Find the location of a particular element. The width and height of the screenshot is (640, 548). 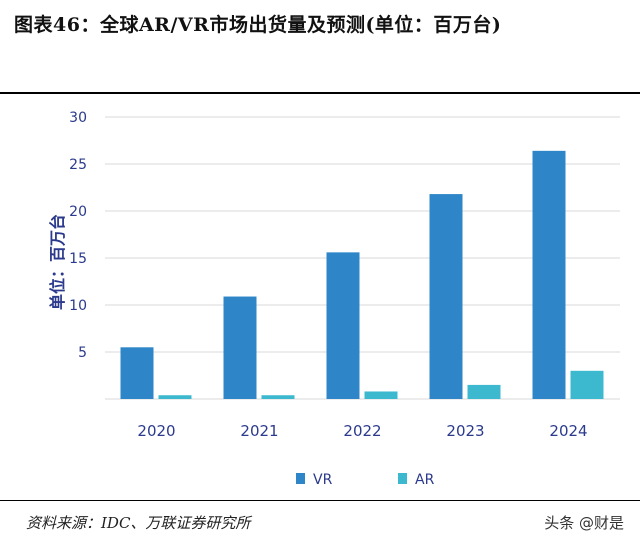

legend-label-ar: AR is located at coordinates (425, 480).